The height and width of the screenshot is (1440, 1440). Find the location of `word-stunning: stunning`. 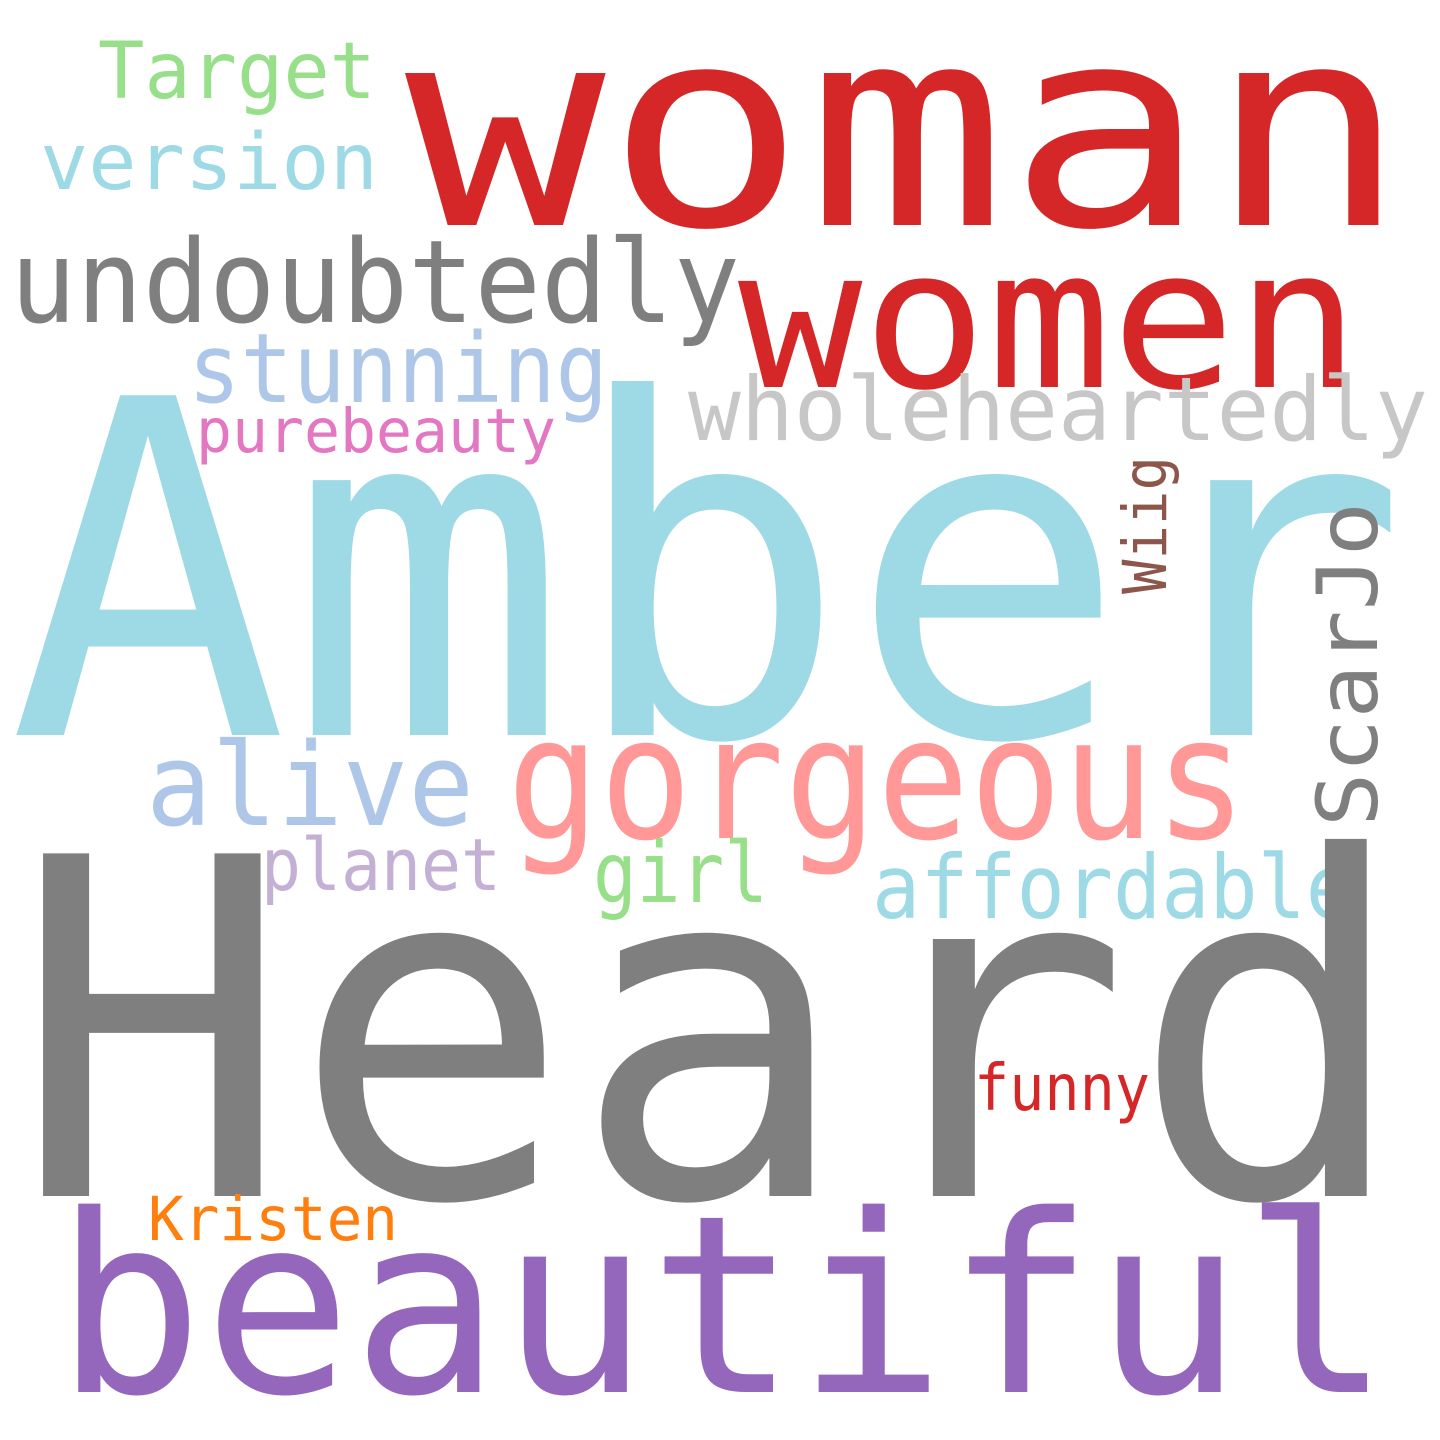

word-stunning: stunning is located at coordinates (398, 369).